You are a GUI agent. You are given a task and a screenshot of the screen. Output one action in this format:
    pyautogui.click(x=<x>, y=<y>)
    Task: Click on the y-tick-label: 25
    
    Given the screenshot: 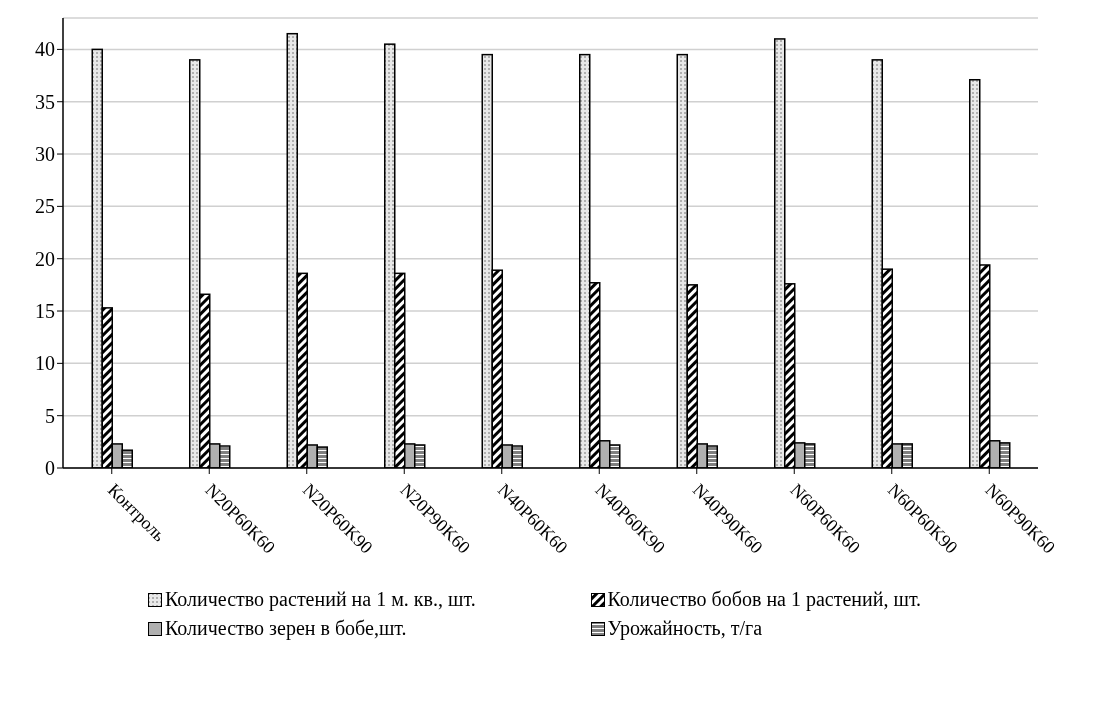 What is the action you would take?
    pyautogui.click(x=45, y=206)
    